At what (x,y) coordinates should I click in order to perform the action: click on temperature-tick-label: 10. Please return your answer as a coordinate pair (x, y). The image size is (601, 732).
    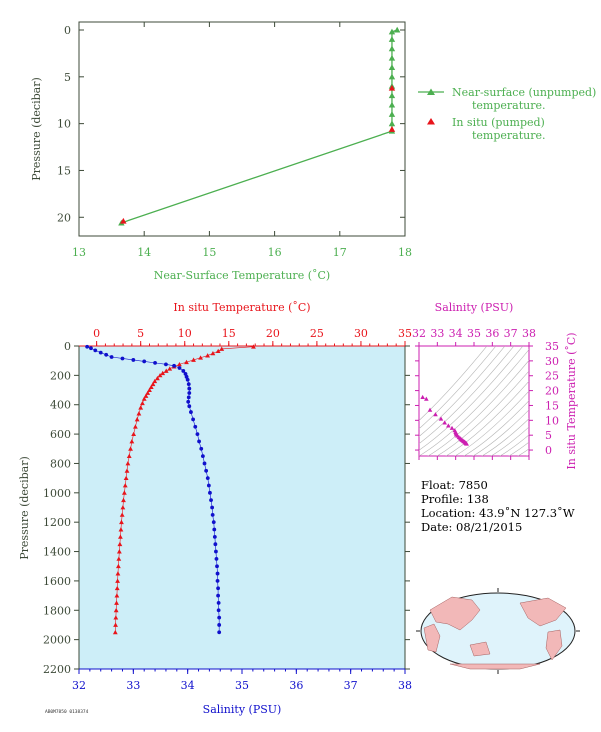
    Looking at the image, I should click on (185, 333).